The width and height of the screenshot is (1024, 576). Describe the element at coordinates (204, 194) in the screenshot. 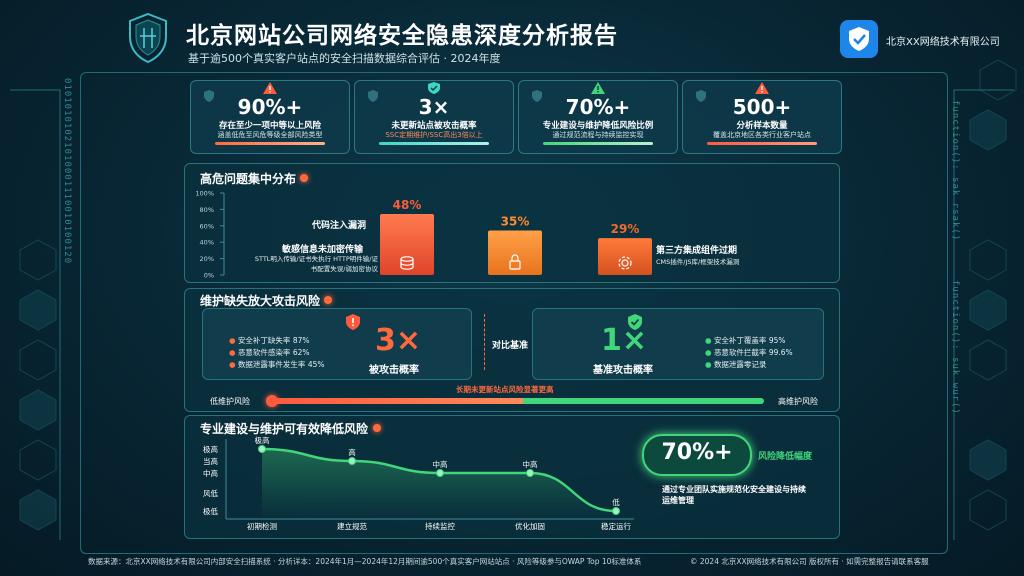

I see `y-tick-label: 100%` at that location.